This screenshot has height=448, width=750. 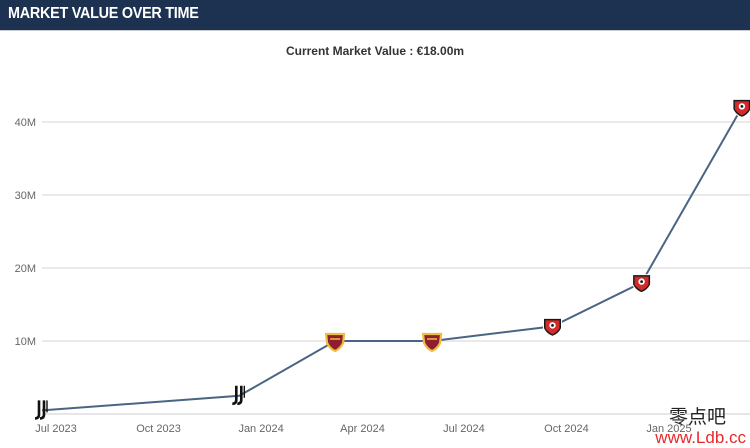 I want to click on x-tick-label: Jul 2023, so click(x=56, y=429).